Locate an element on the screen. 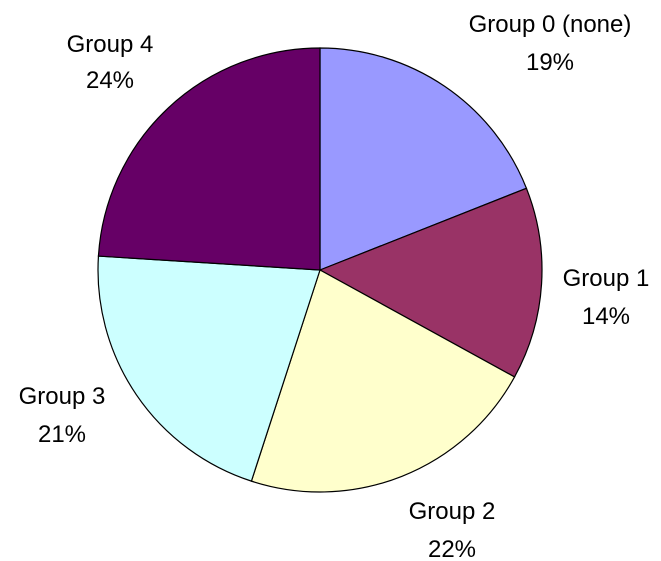 The width and height of the screenshot is (661, 561). slice-label-name-2: Group 2 is located at coordinates (452, 511).